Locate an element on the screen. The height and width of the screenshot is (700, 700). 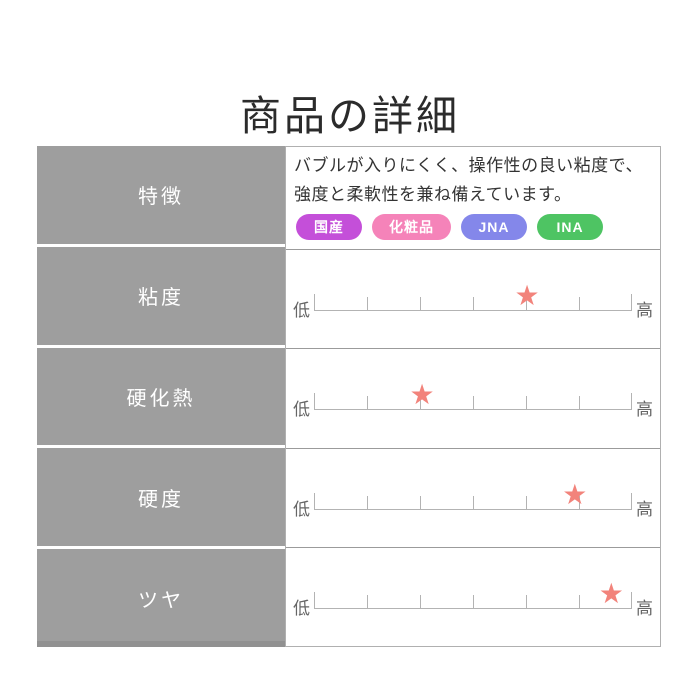
scale-row-hardness: 低 ★ 高 is located at coordinates (473, 498).